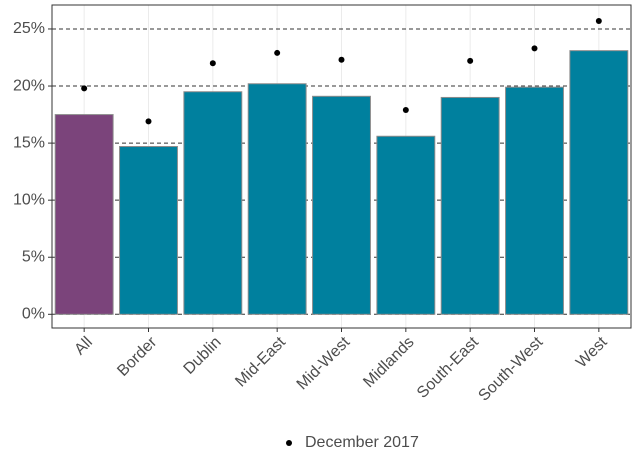  I want to click on legend-marker, so click(289, 443).